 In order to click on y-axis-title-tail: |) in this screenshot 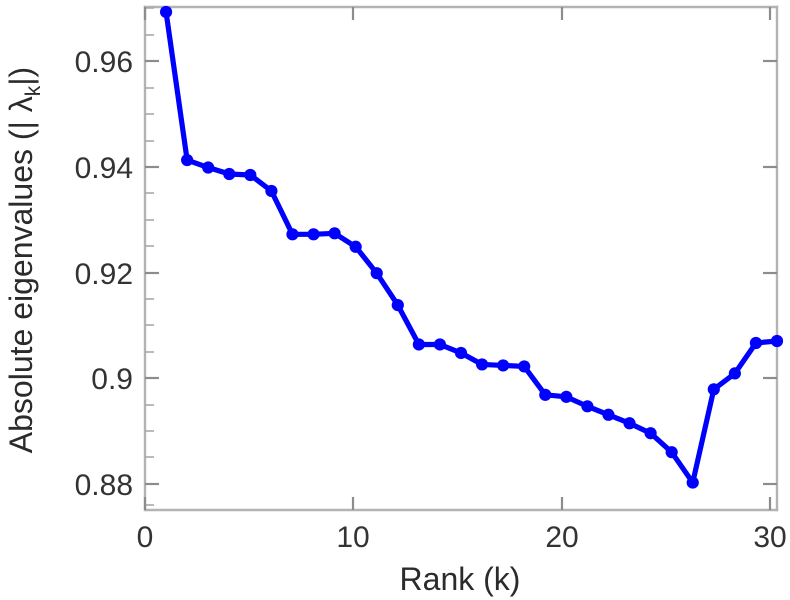, I will do `click(21, 76)`.